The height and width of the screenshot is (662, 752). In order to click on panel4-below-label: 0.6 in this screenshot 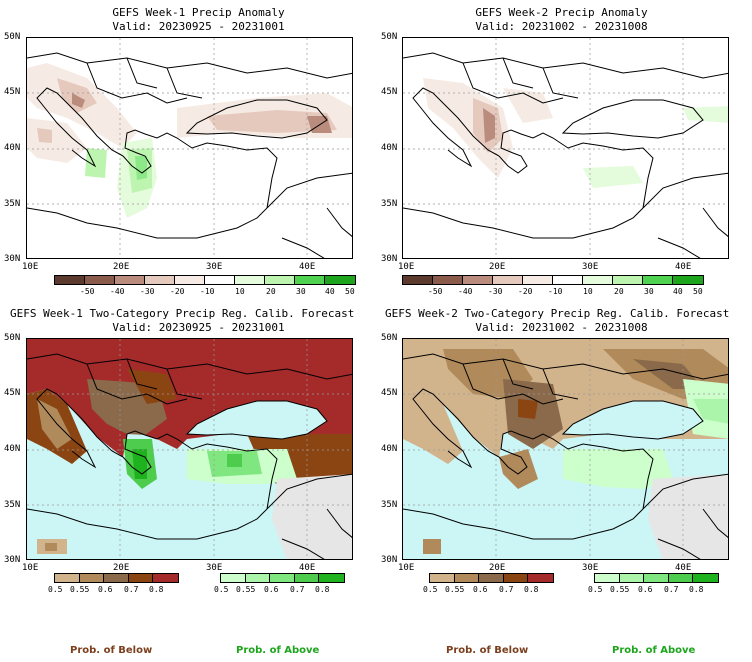, I will do `click(480, 589)`.